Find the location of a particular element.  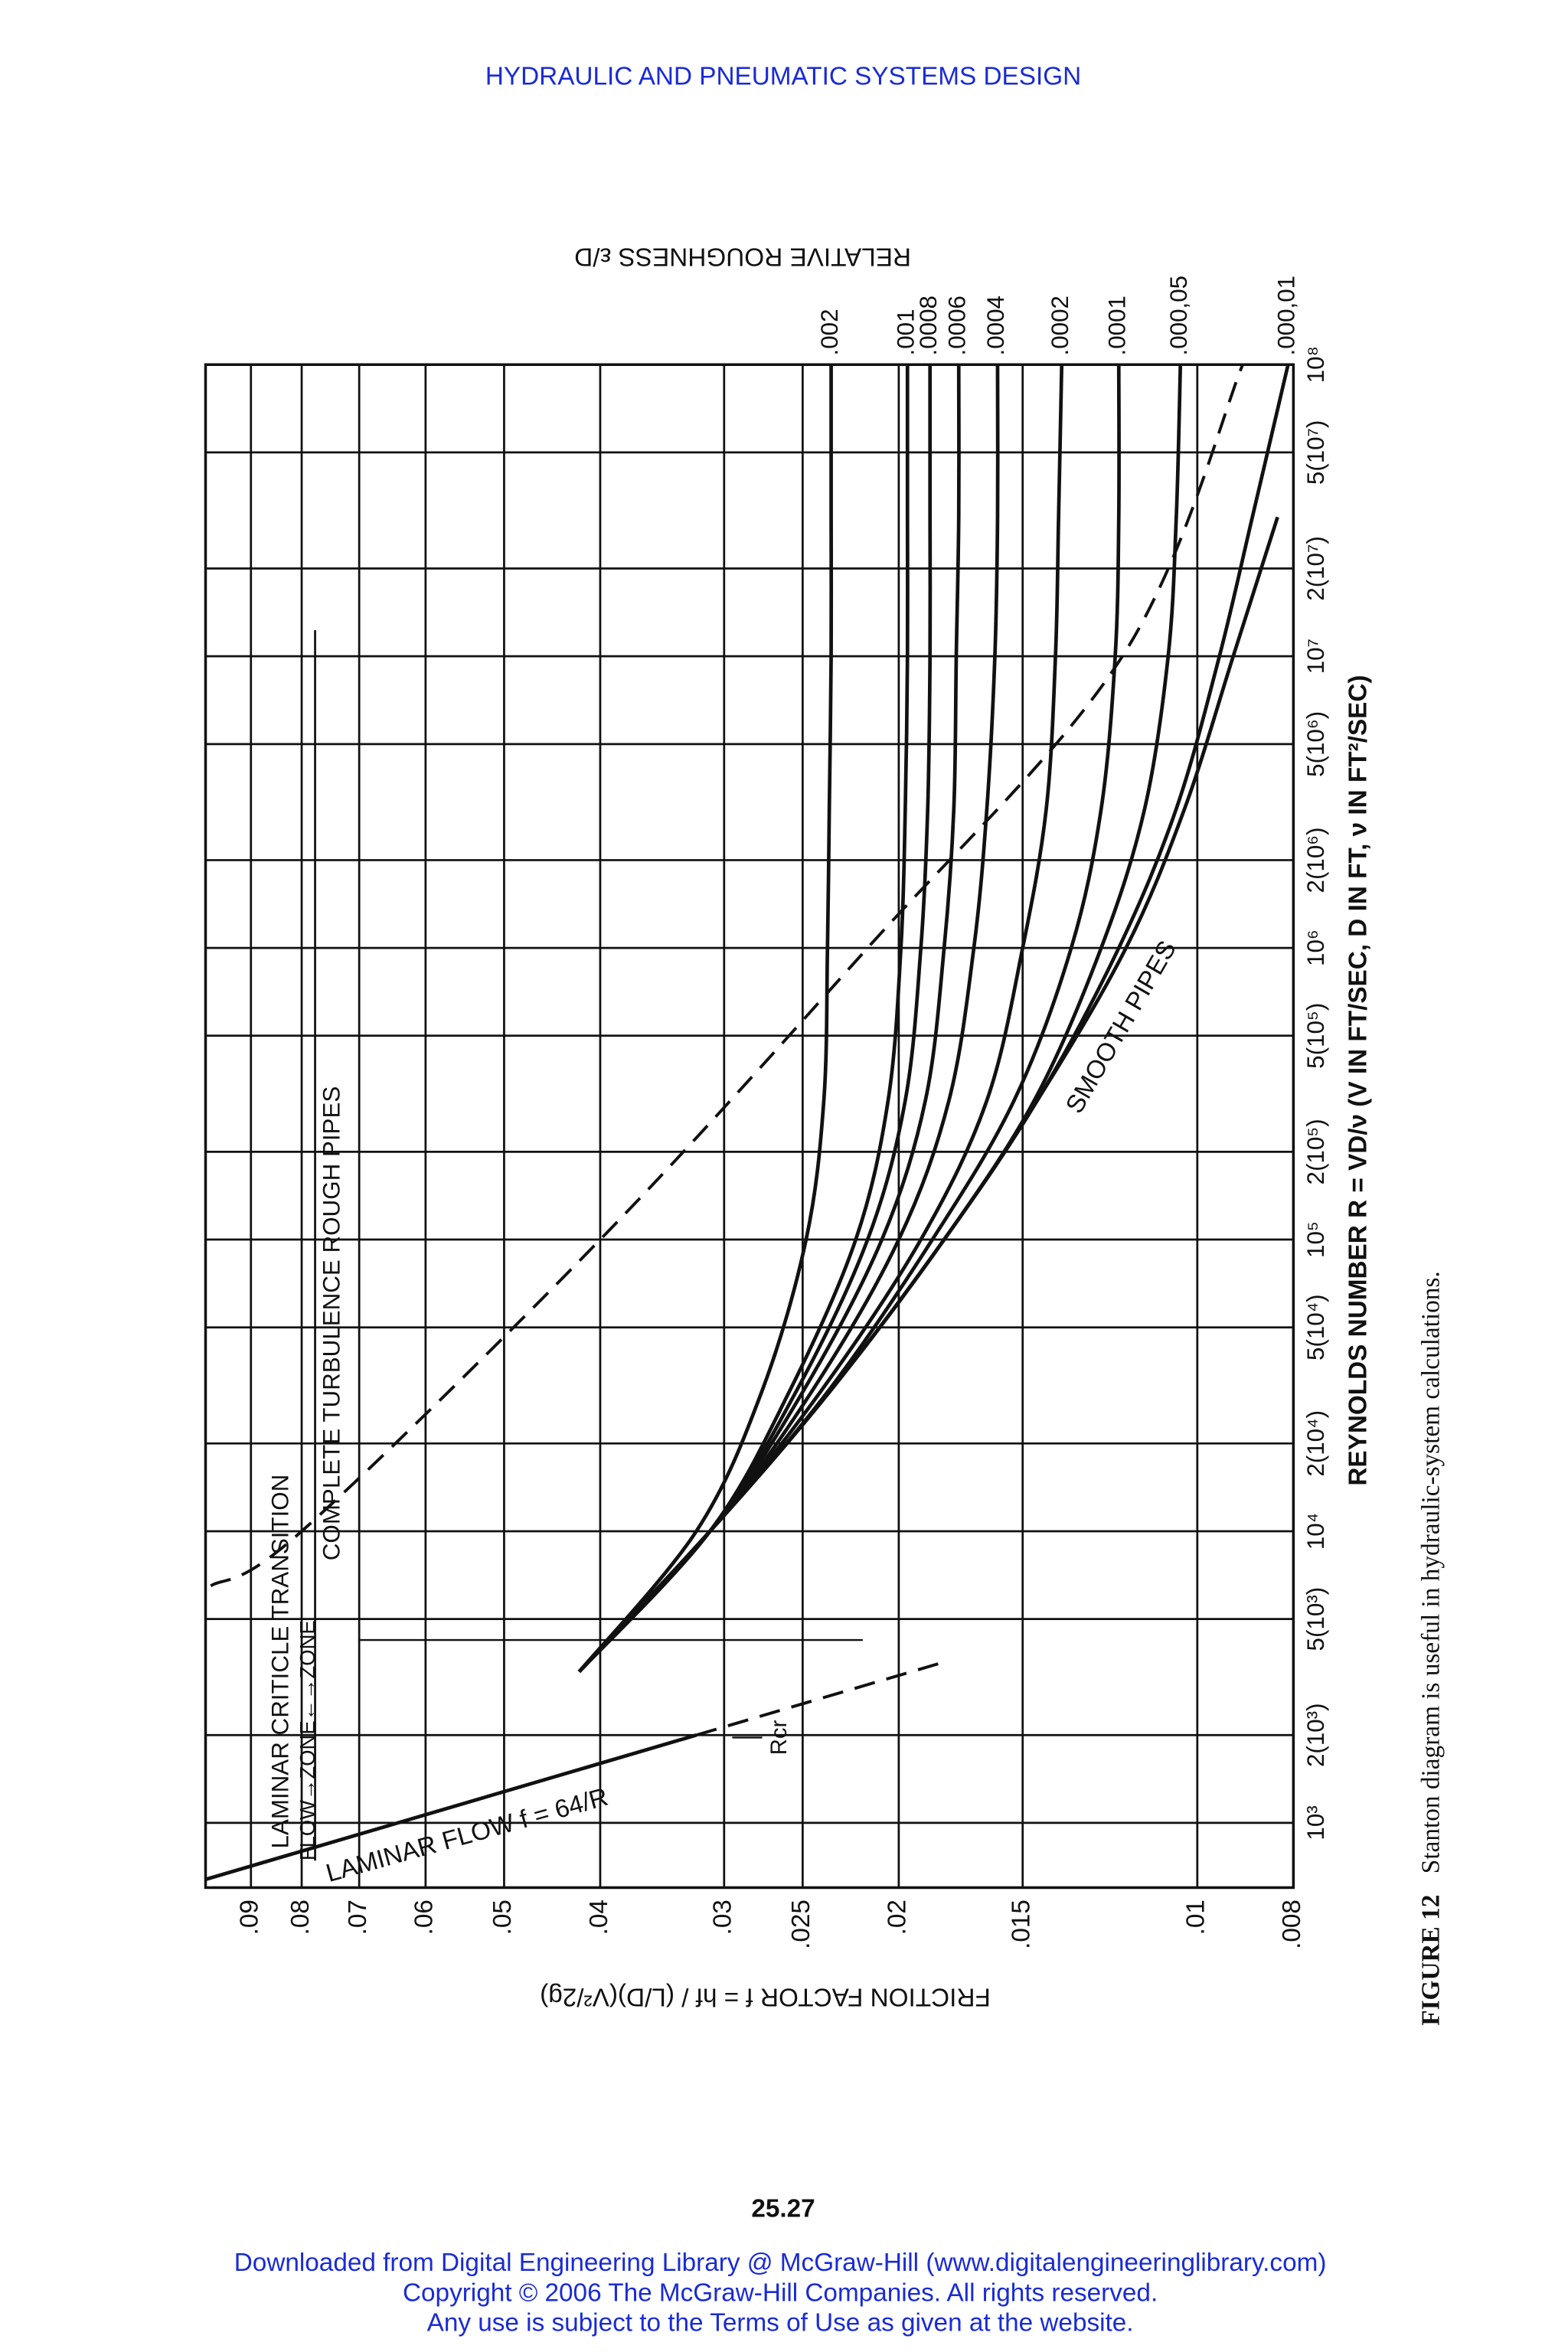

annotation: LAMINAR CRITICLE TRANSITION is located at coordinates (280, 1662).